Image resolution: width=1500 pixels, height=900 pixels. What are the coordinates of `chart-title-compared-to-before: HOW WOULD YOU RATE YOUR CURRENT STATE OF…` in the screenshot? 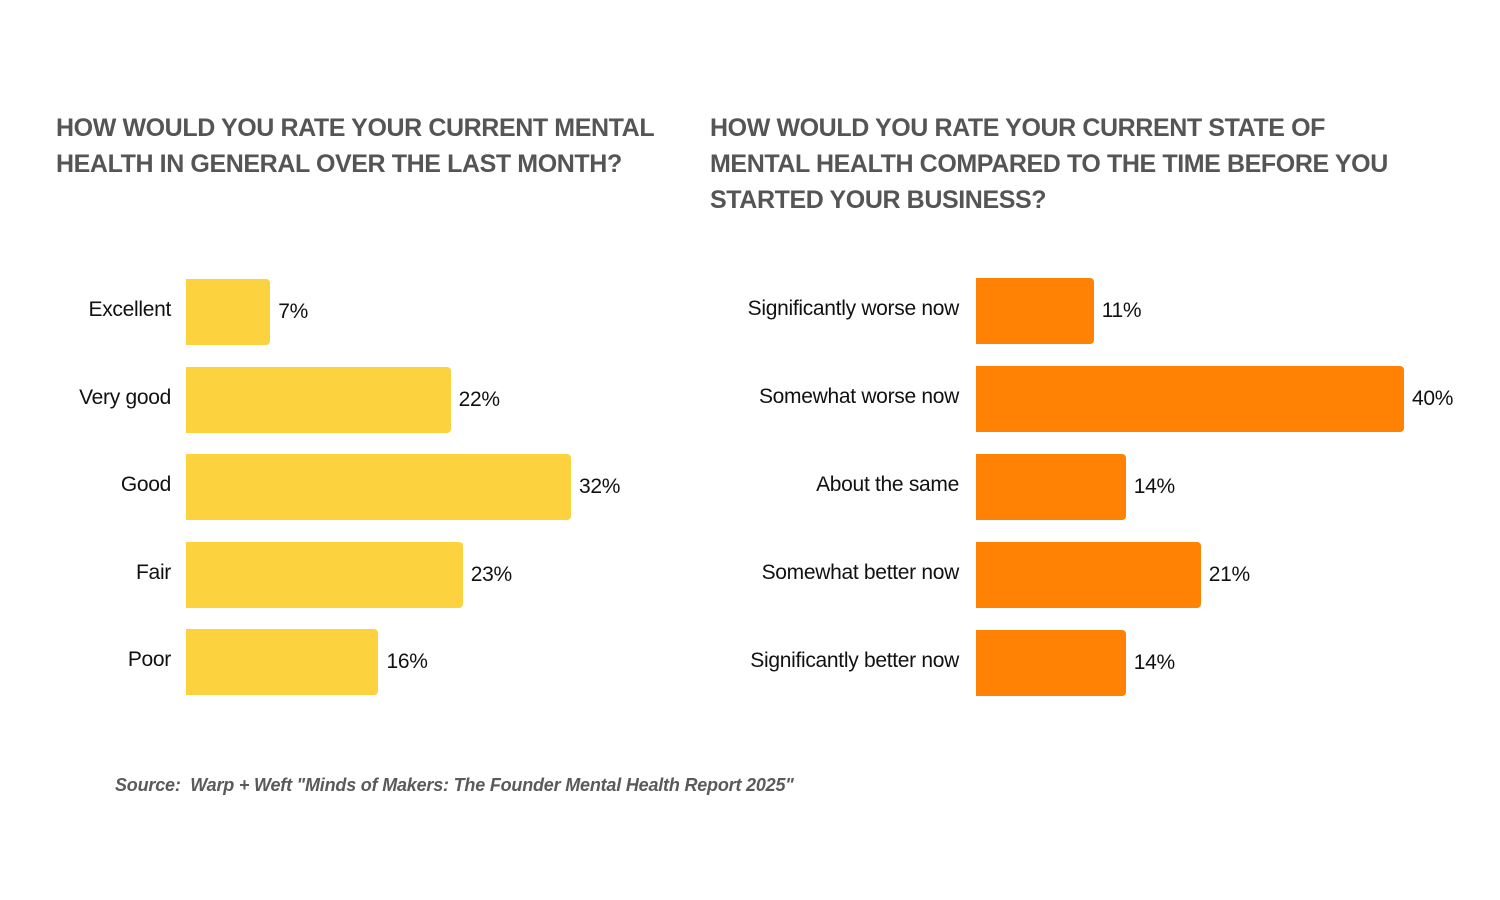 It's located at (1049, 164).